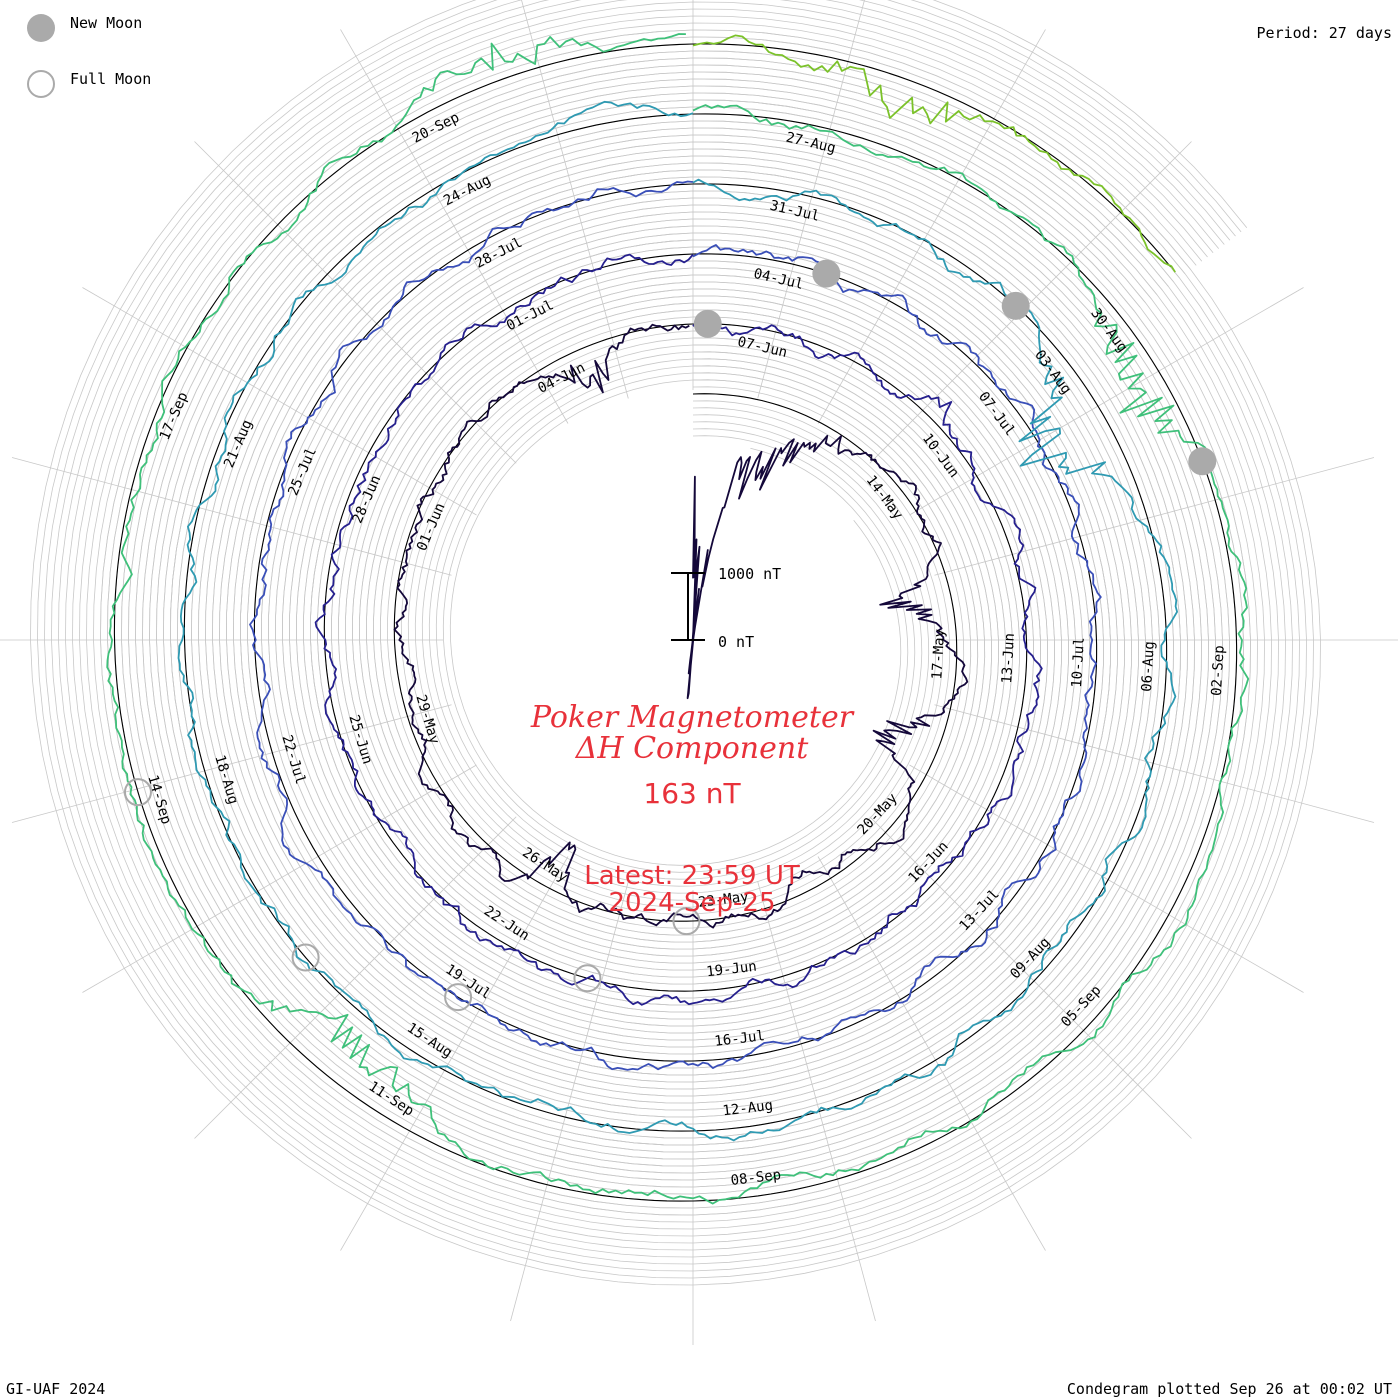 Image resolution: width=1400 pixels, height=1400 pixels. What do you see at coordinates (884, 498) in the screenshot?
I see `date-label-1: 14-May` at bounding box center [884, 498].